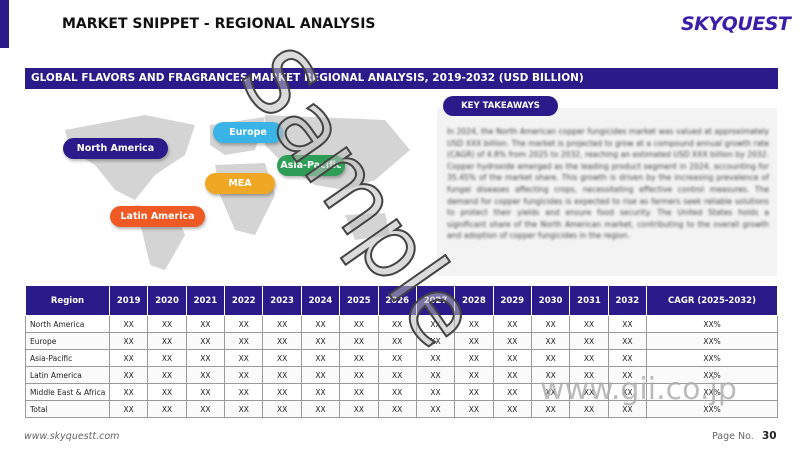 This screenshot has width=800, height=450. Describe the element at coordinates (67, 409) in the screenshot. I see `region-cell: Total` at that location.